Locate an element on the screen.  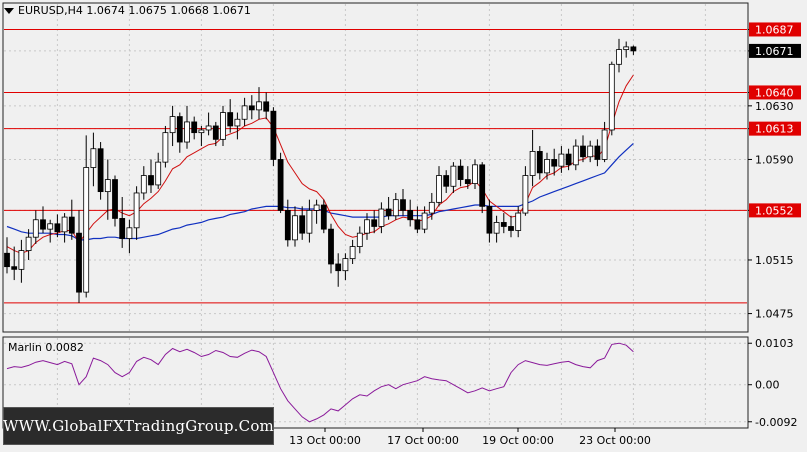
chart-title: EURUSD,H4 1.0674 1.0675 1.0668 1.0671 is located at coordinates (127, 10).